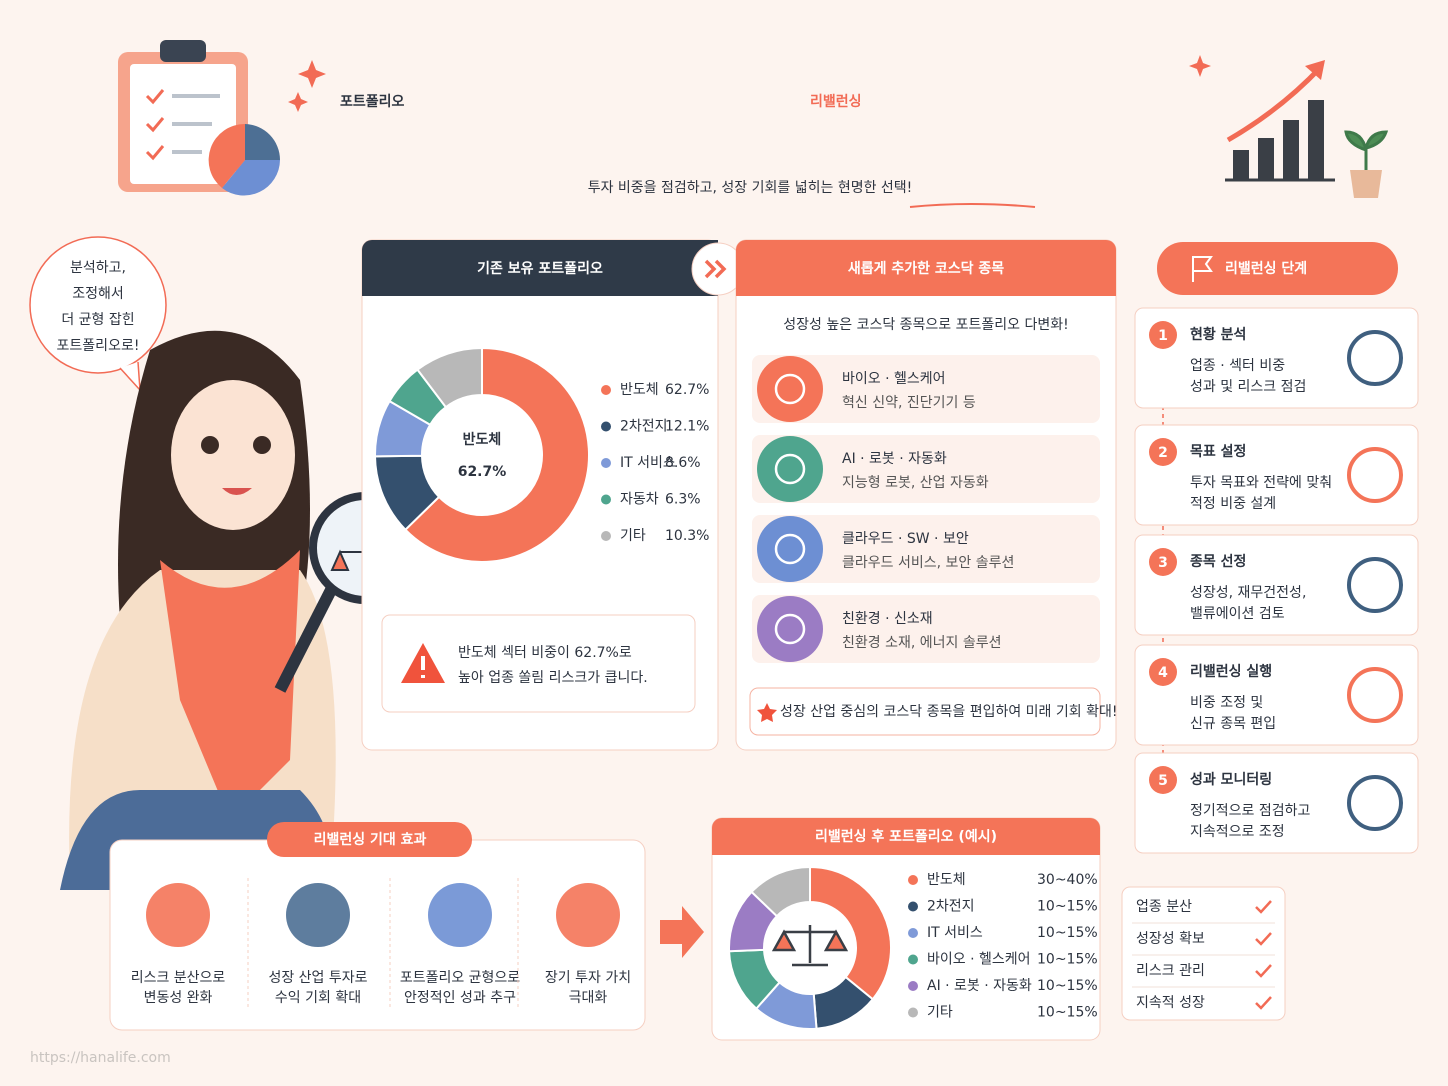 Image resolution: width=1448 pixels, height=1086 pixels. I want to click on speech-text: 더 균형 잡힌, so click(97, 320).